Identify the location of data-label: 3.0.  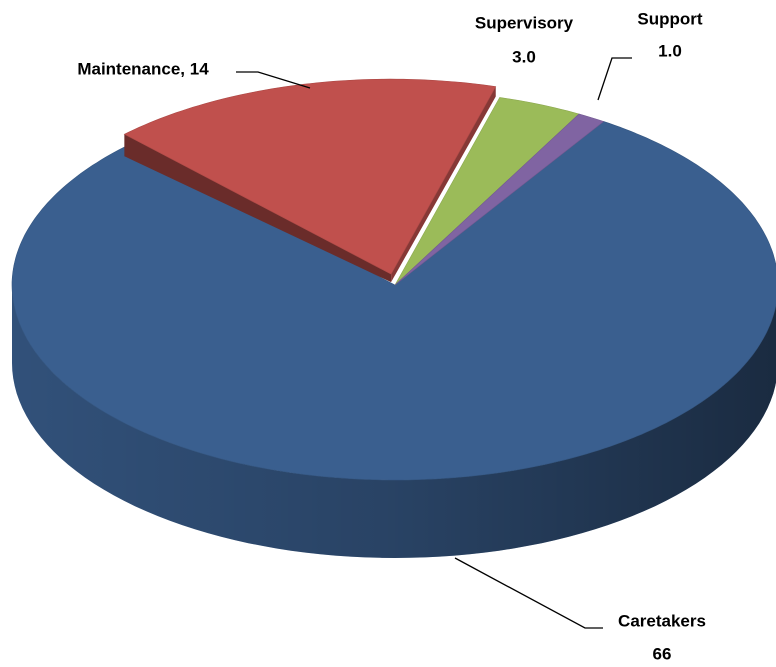
(524, 56).